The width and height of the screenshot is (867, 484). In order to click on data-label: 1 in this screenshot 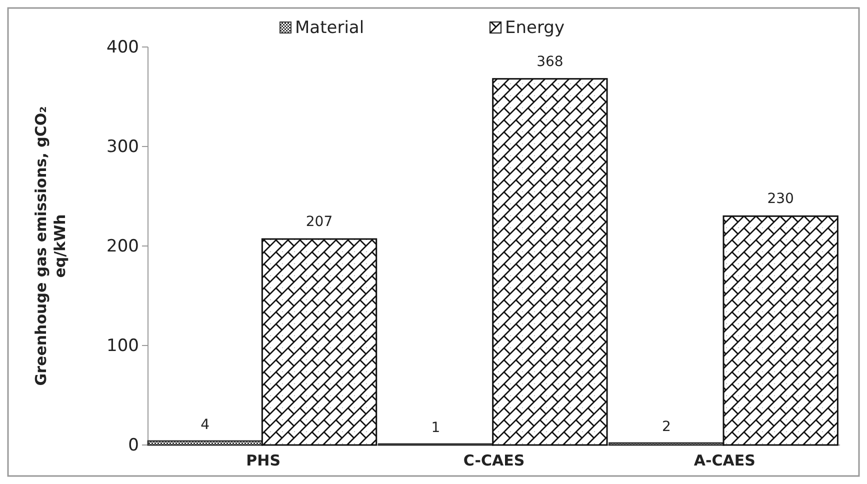, I will do `click(435, 428)`.